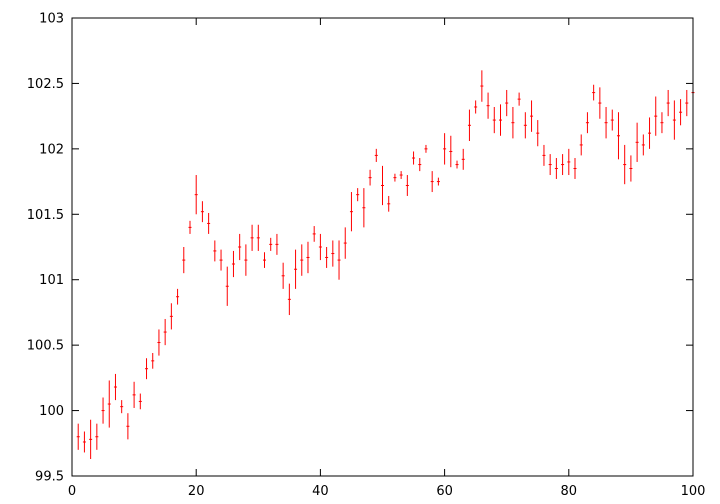  Describe the element at coordinates (196, 491) in the screenshot. I see `x-tick-label: 20` at that location.